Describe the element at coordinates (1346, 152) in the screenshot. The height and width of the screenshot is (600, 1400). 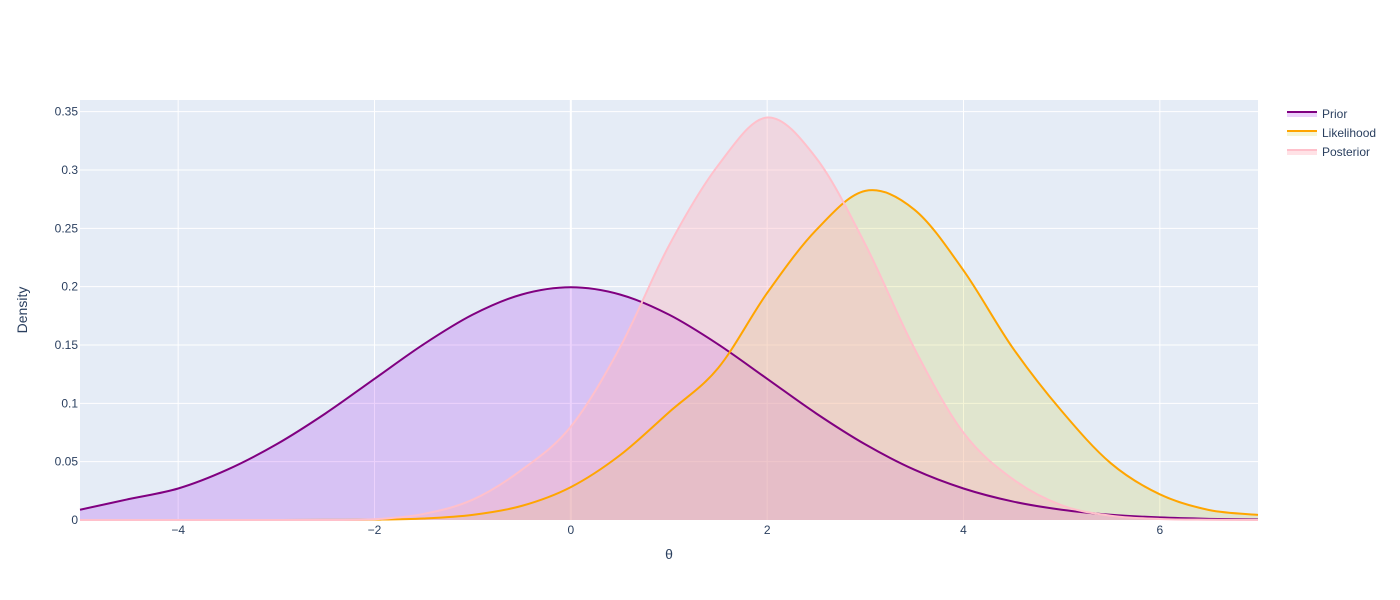
I see `legend-label: Posterior` at that location.